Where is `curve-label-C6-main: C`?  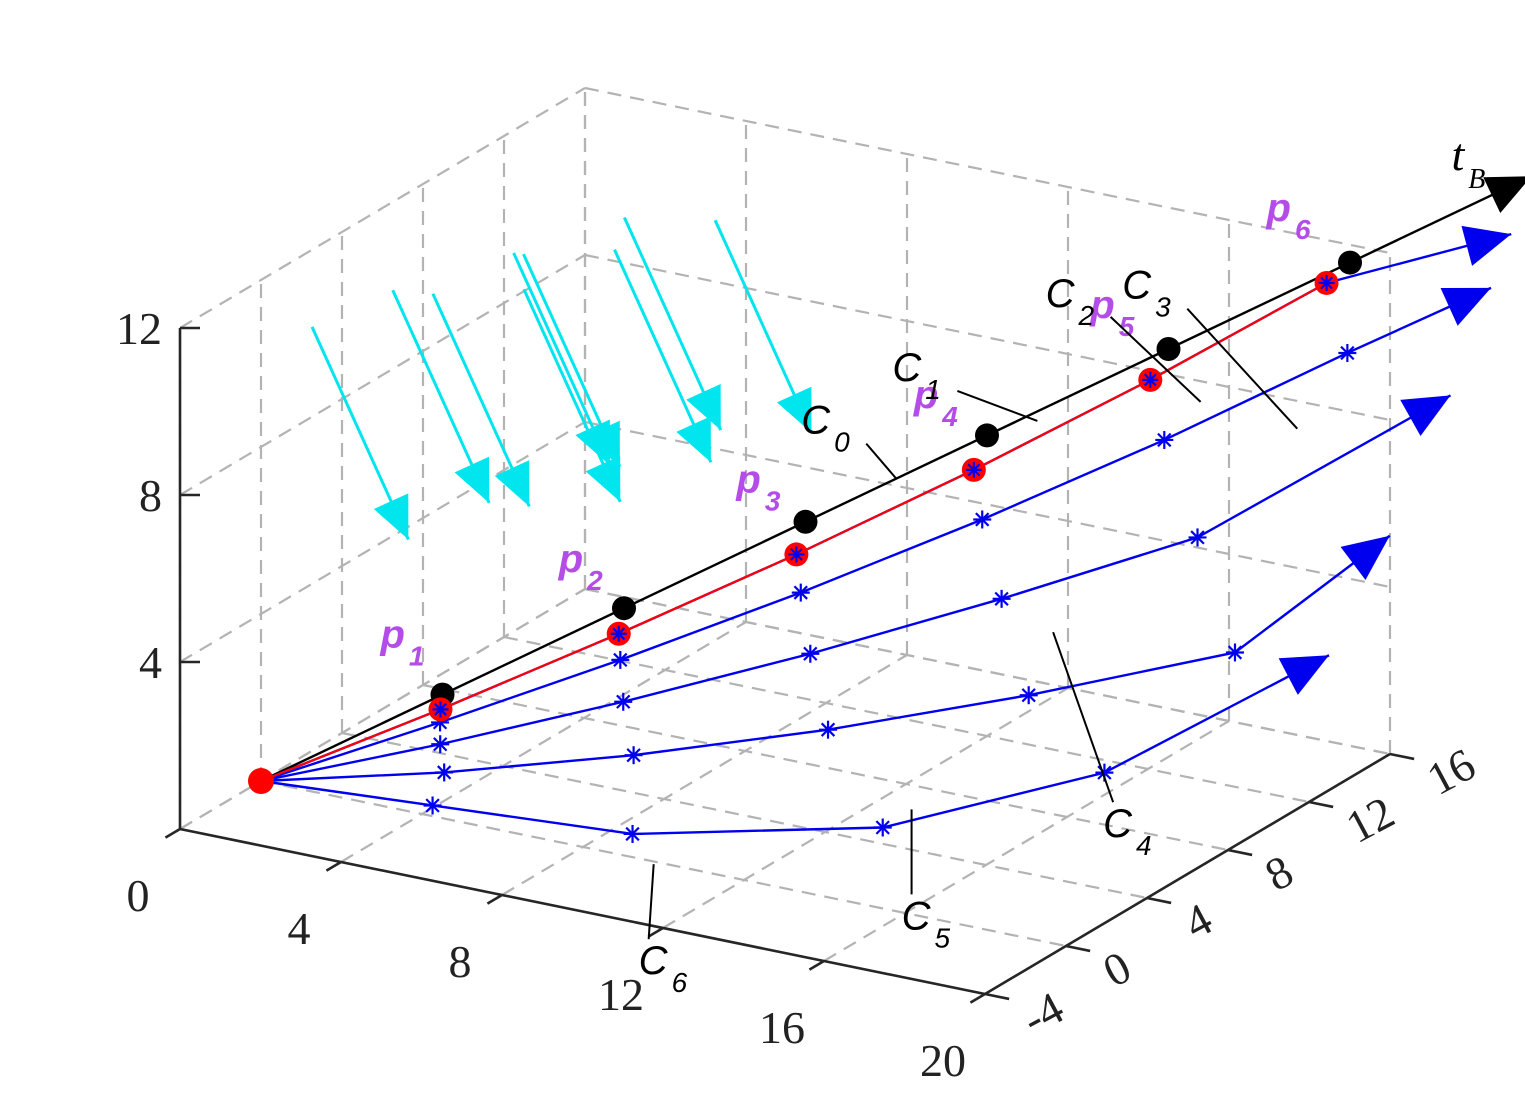
curve-label-C6-main: C is located at coordinates (654, 961).